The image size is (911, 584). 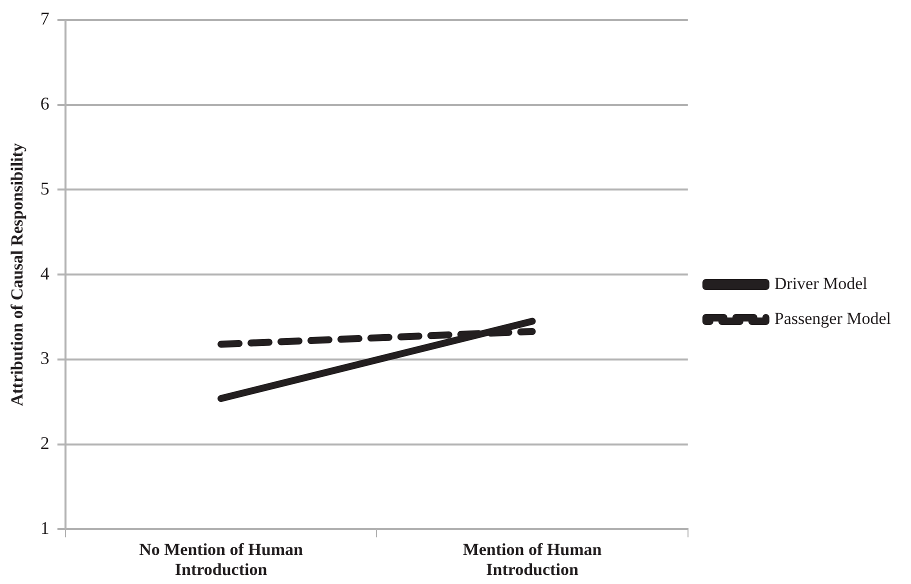 I want to click on legend-label: Passenger Model, so click(x=833, y=318).